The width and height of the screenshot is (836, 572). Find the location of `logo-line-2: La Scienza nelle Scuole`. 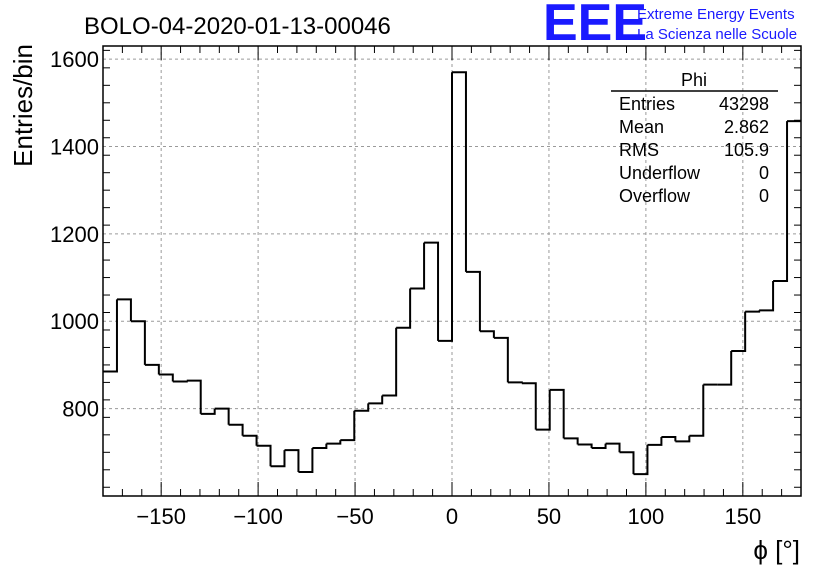

logo-line-2: La Scienza nelle Scuole is located at coordinates (717, 34).